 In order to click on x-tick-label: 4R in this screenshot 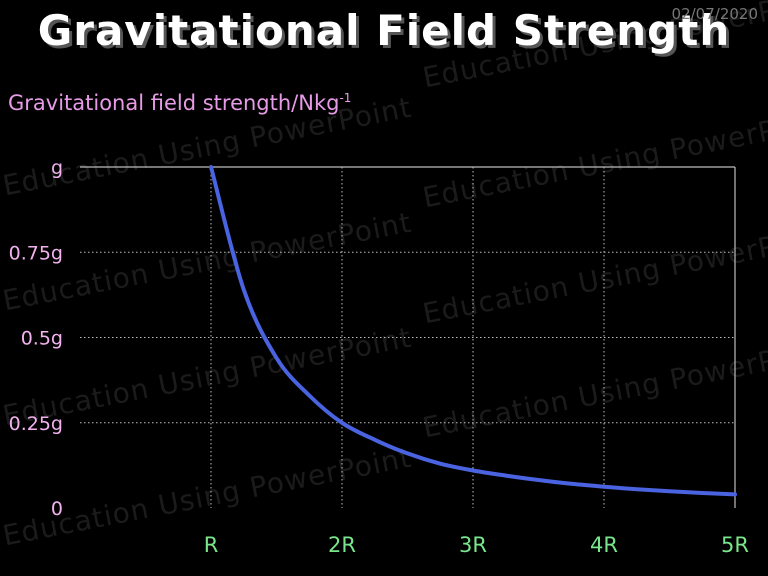, I will do `click(604, 545)`.